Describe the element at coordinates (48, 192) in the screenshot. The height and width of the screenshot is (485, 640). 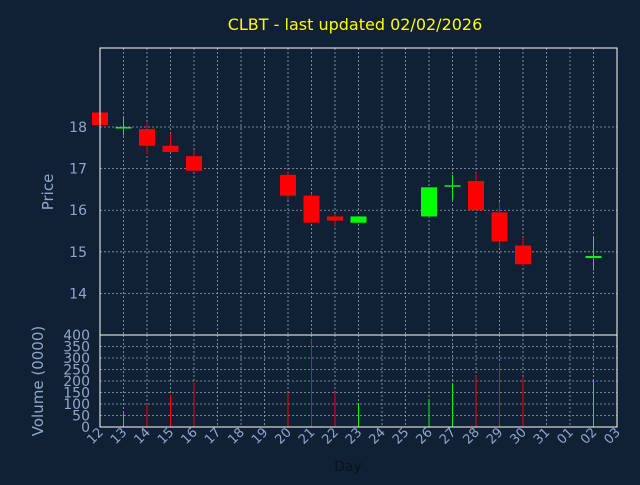
I see `price-axis-label: Price` at that location.